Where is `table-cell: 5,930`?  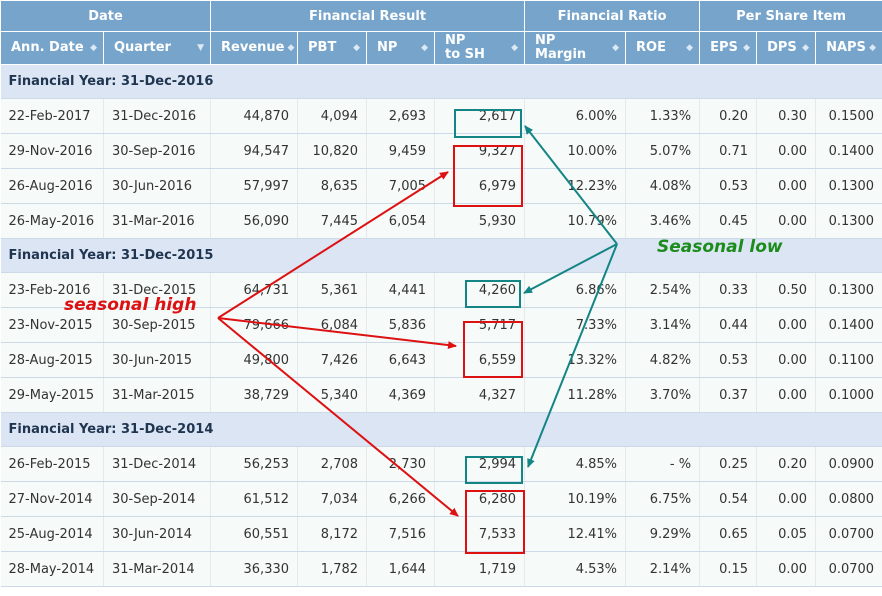 table-cell: 5,930 is located at coordinates (480, 221).